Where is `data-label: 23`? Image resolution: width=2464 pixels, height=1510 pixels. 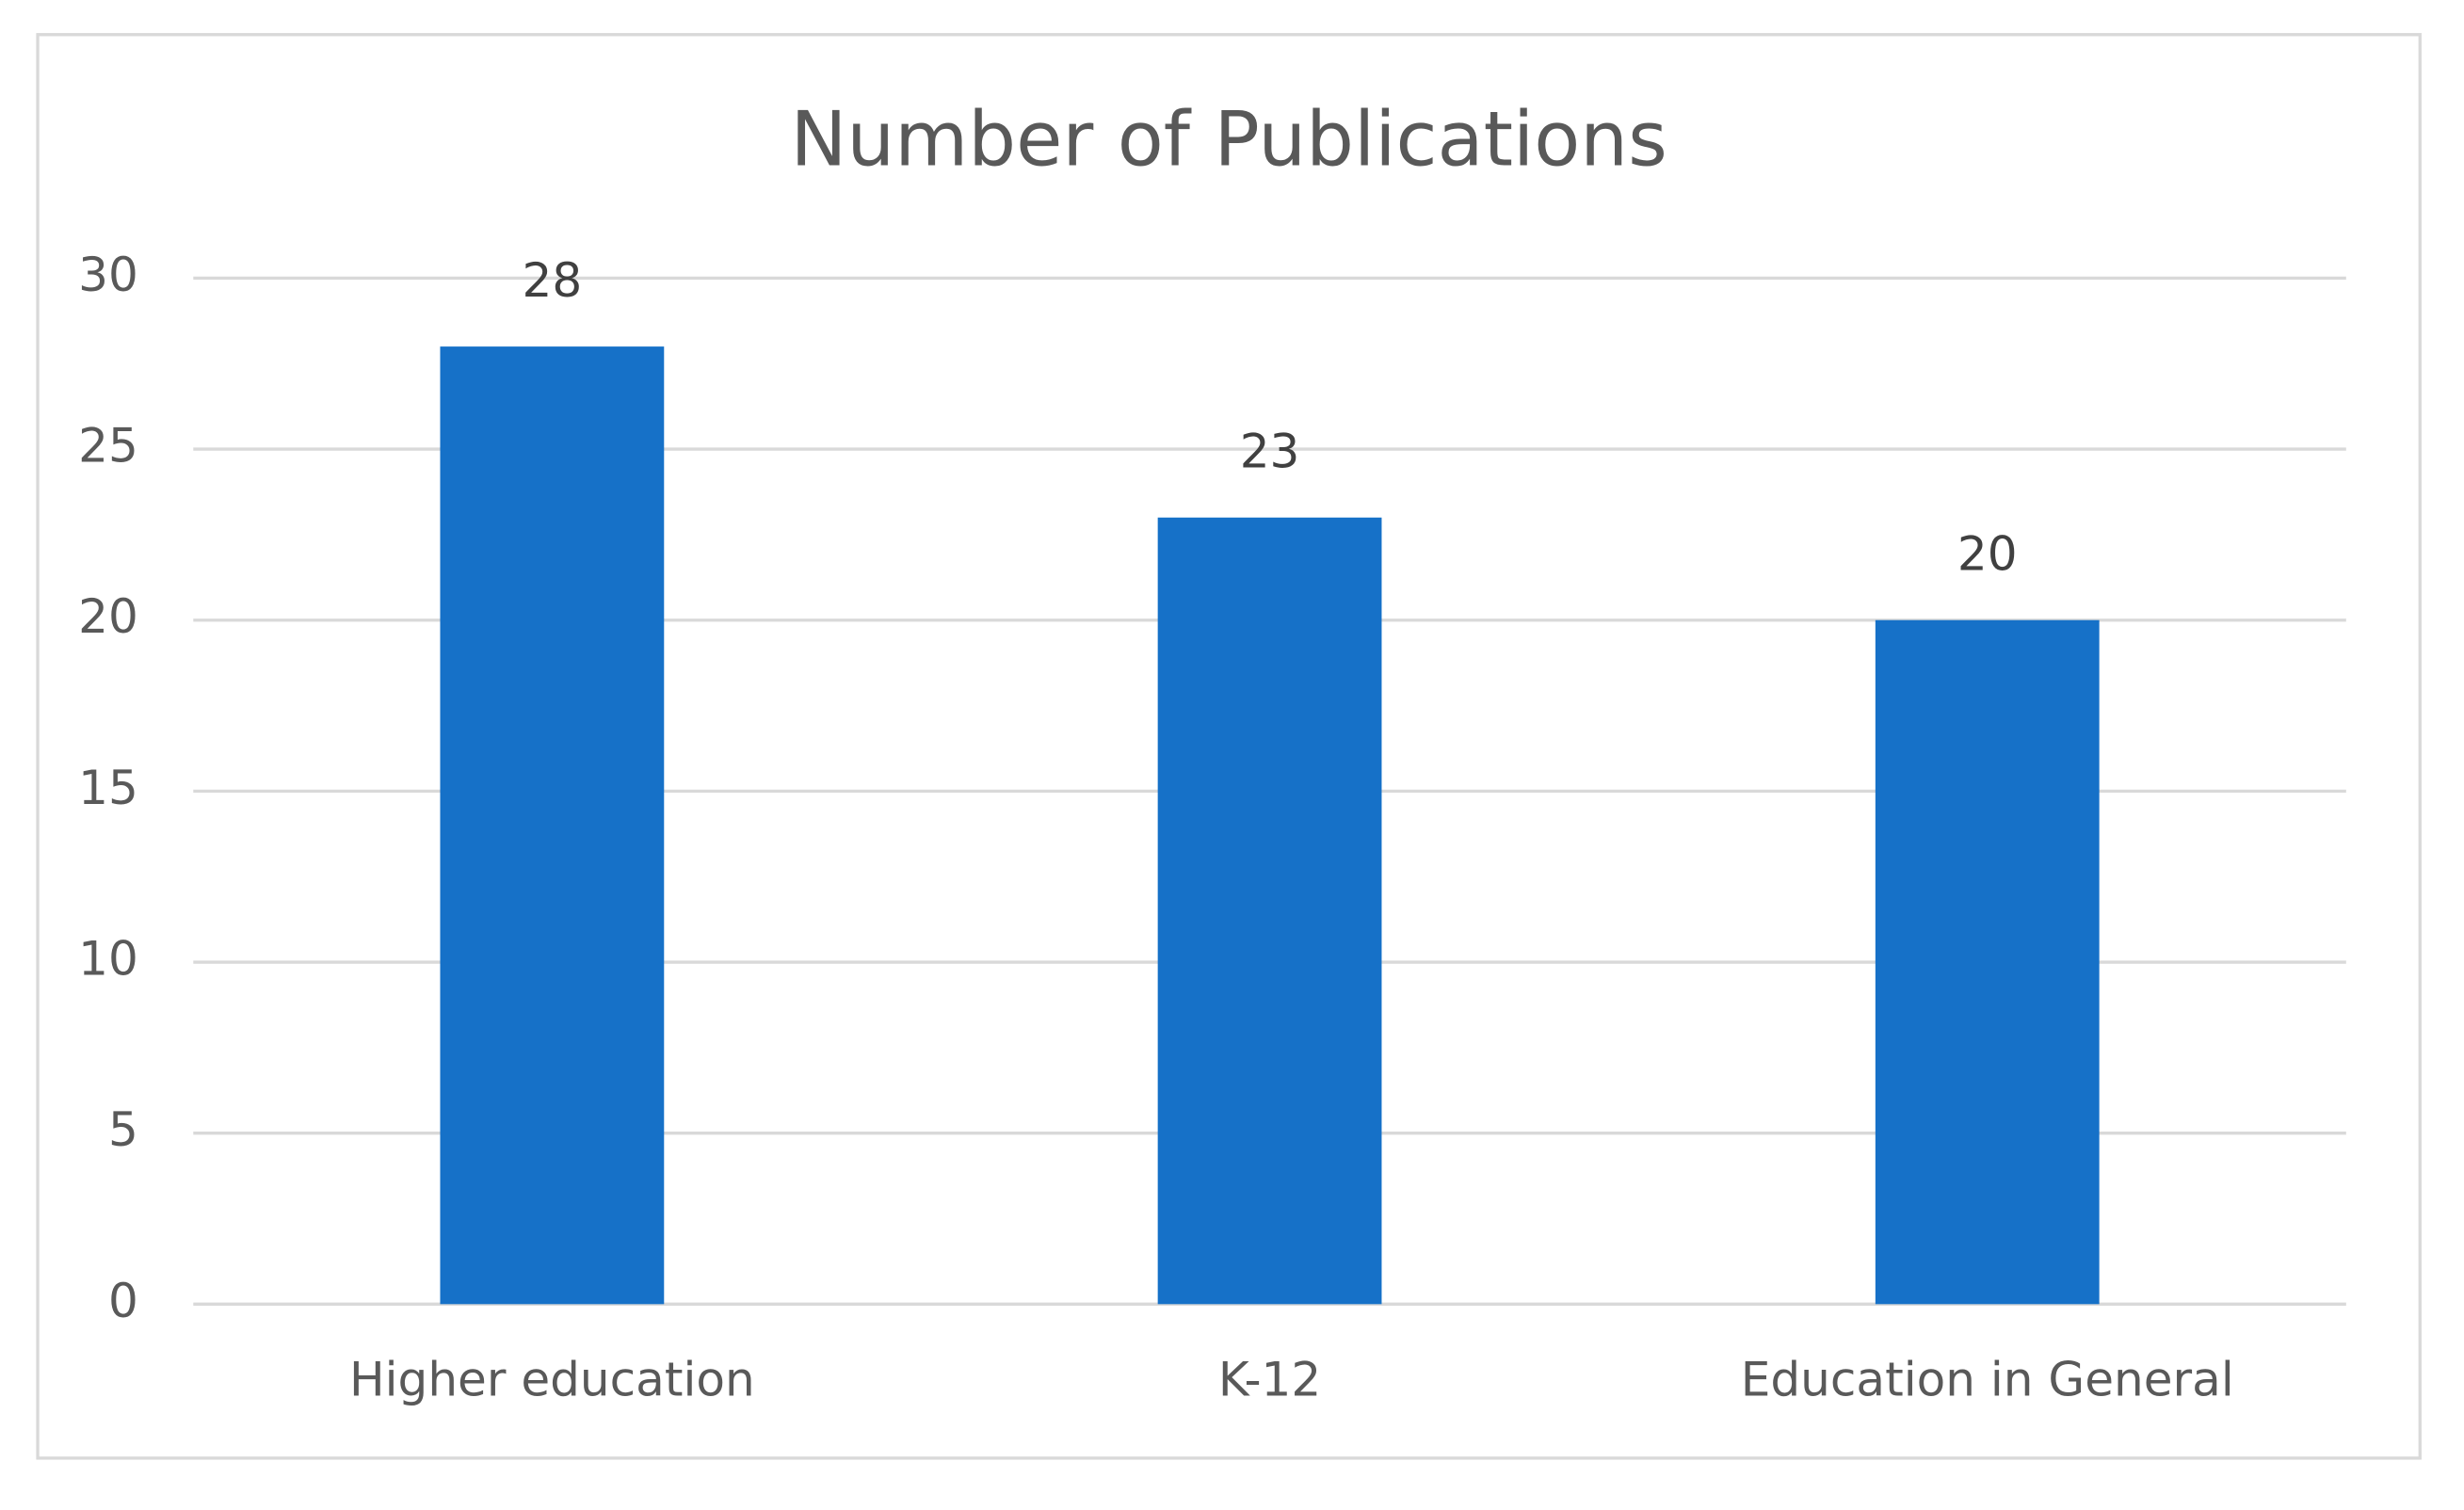 data-label: 23 is located at coordinates (1270, 451).